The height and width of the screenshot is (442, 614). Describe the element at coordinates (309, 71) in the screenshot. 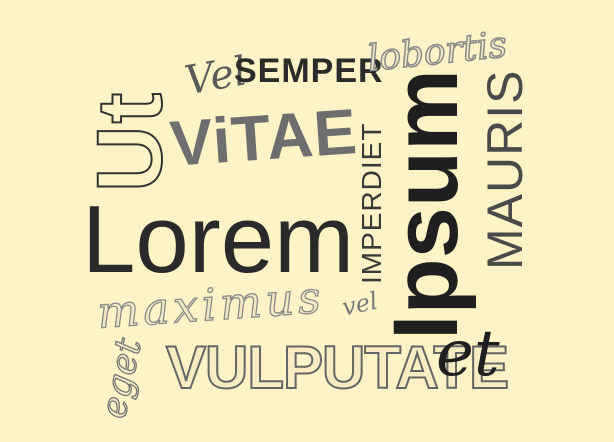

I see `word-semper: SEMPER` at that location.